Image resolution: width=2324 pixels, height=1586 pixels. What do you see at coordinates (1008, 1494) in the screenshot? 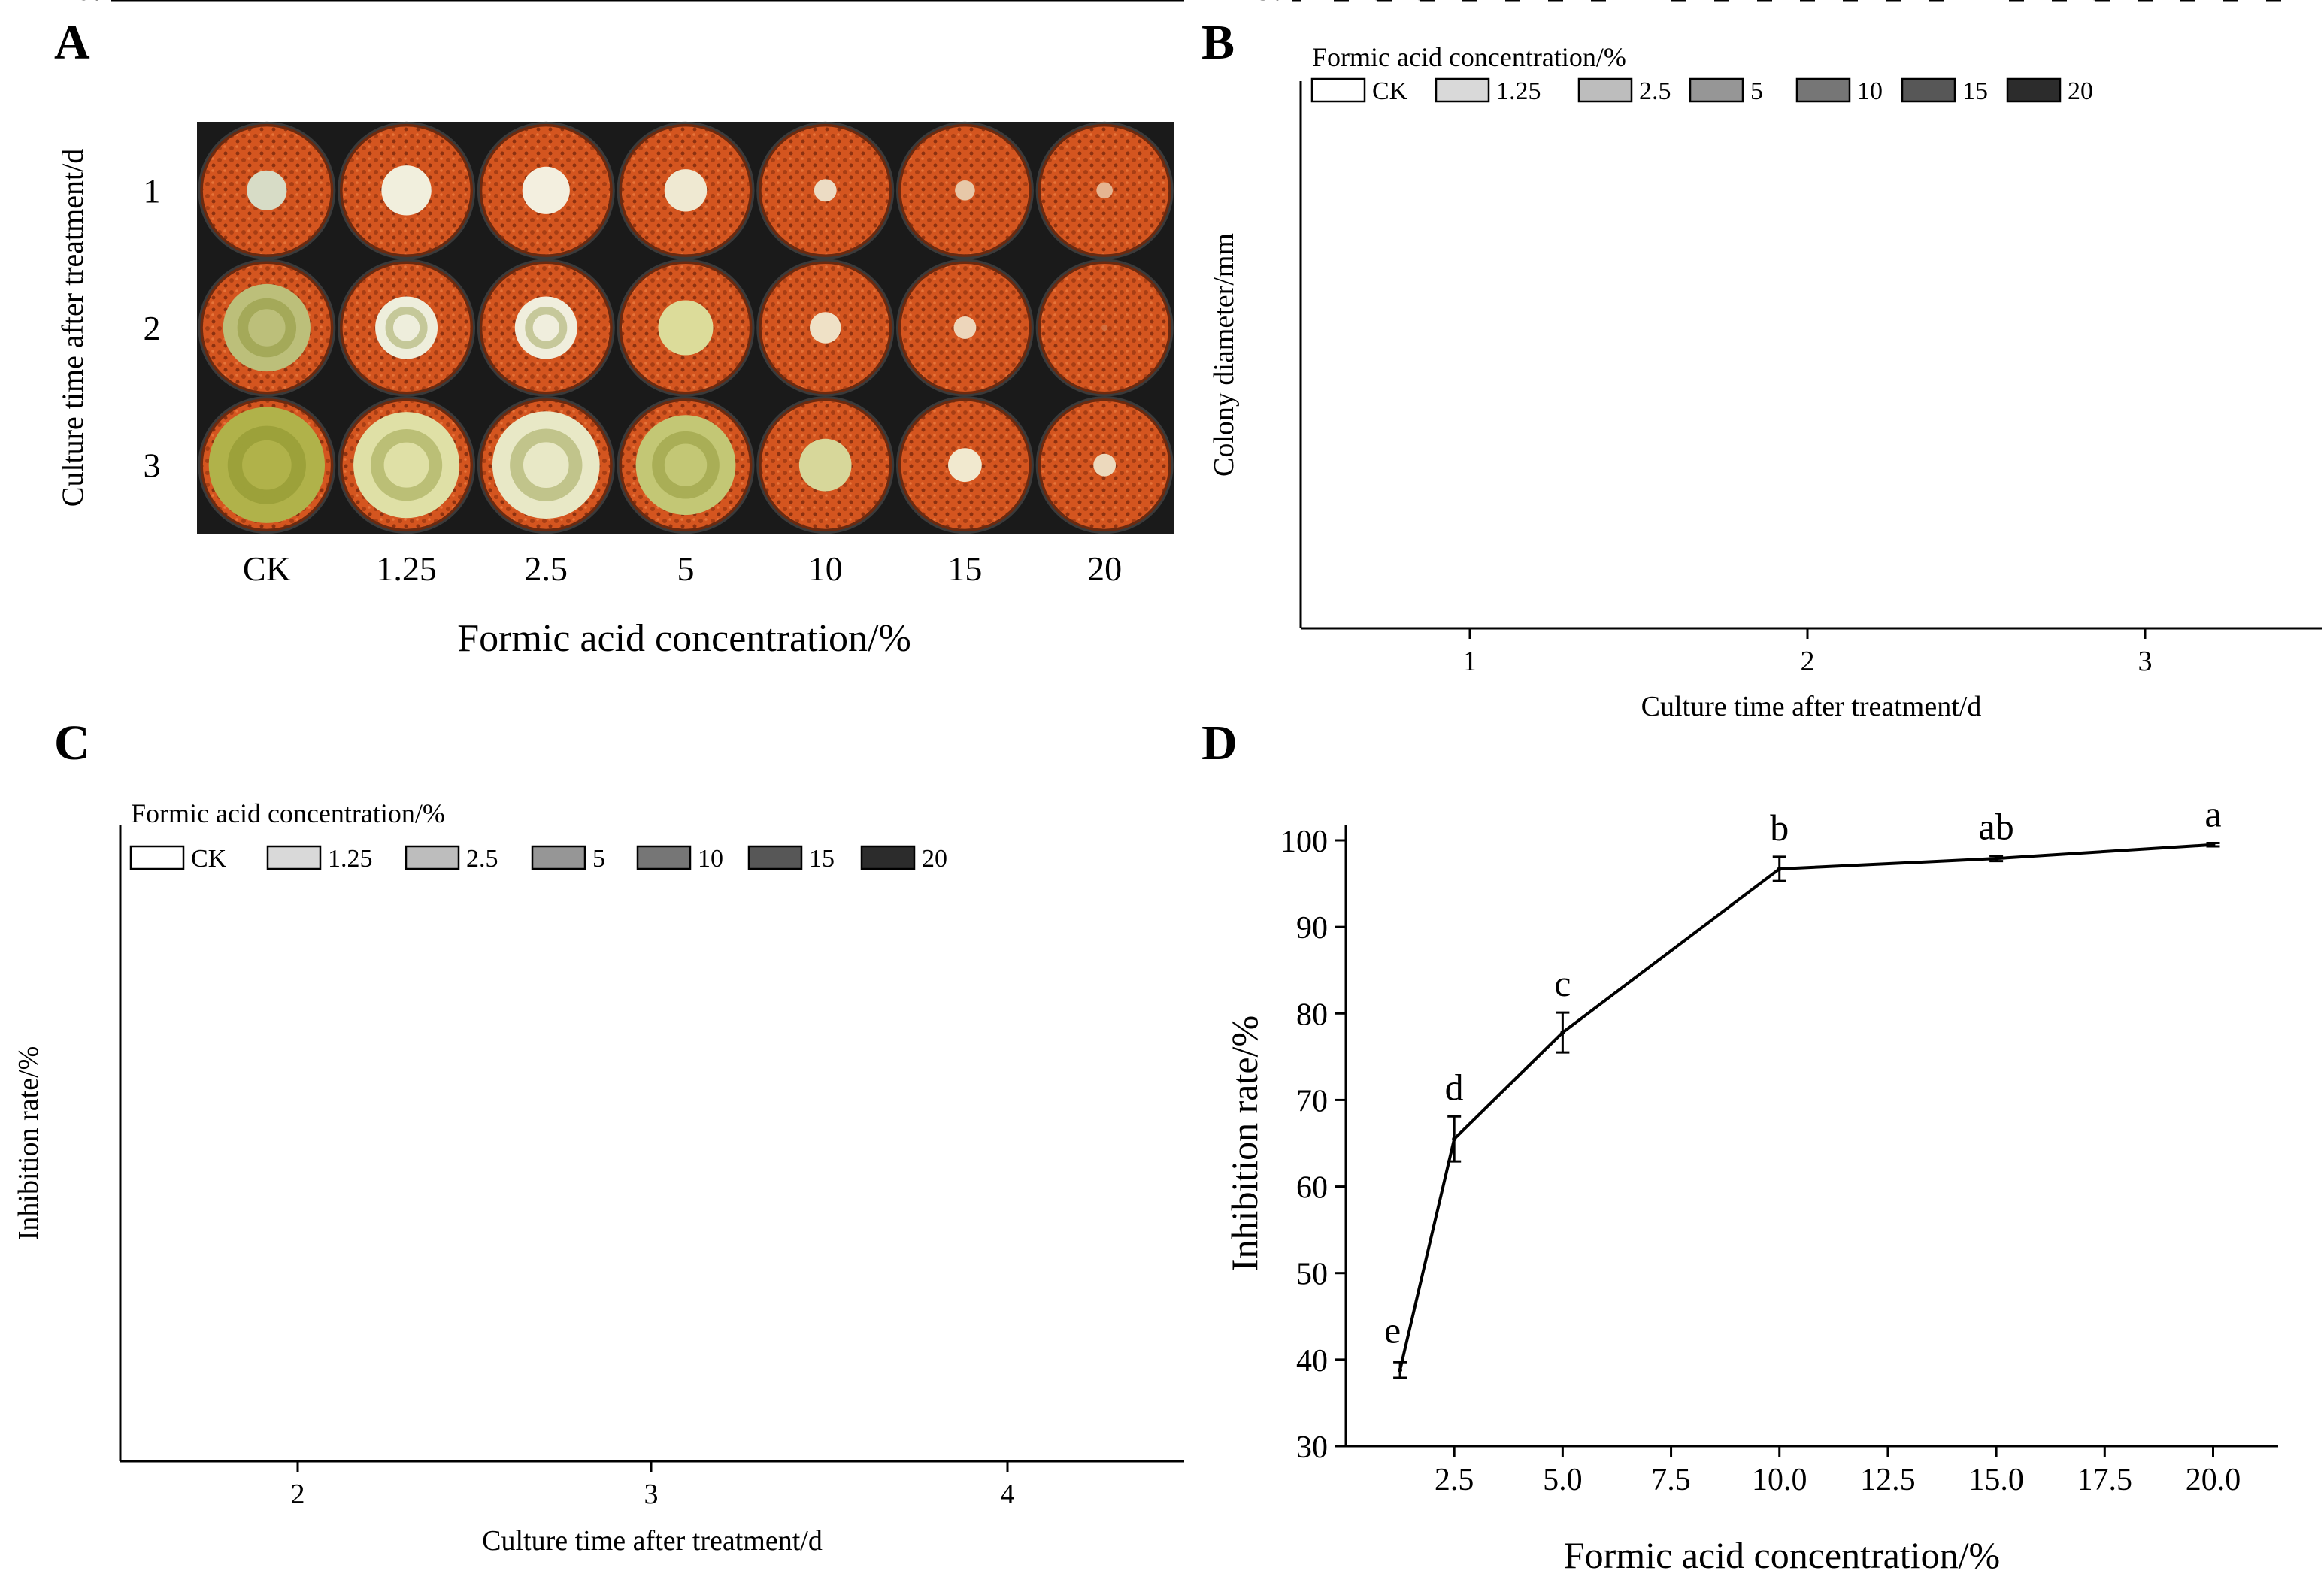
I see `x-tick-label: 4` at bounding box center [1008, 1494].